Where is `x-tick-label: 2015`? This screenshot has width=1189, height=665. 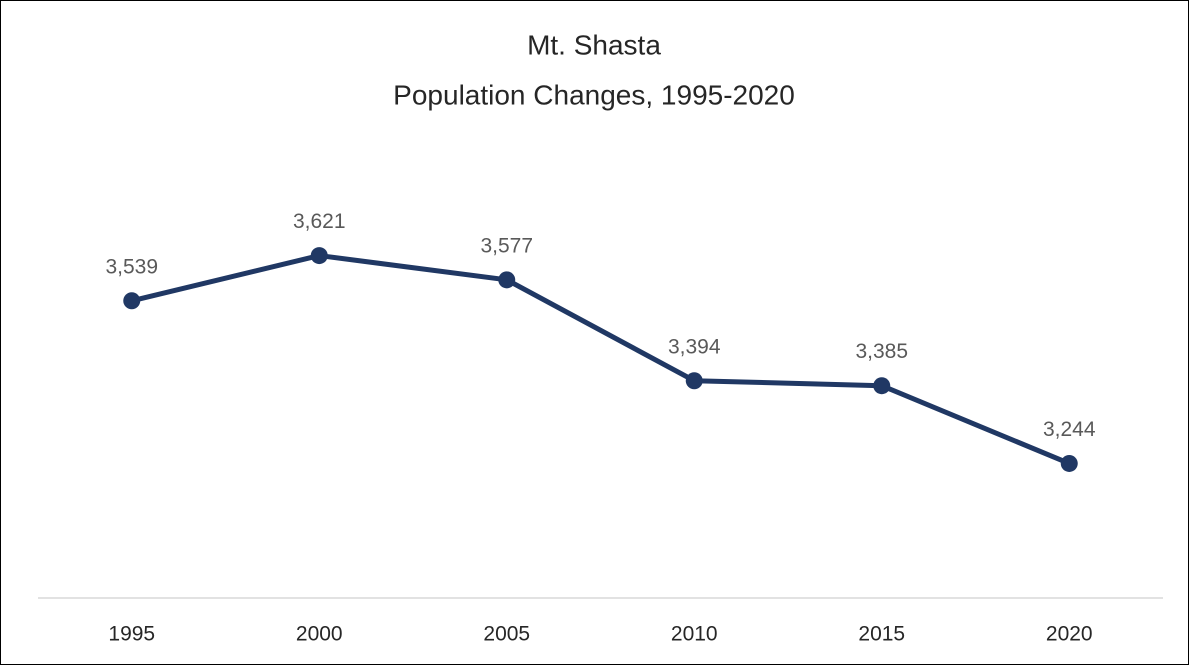
x-tick-label: 2015 is located at coordinates (881, 634).